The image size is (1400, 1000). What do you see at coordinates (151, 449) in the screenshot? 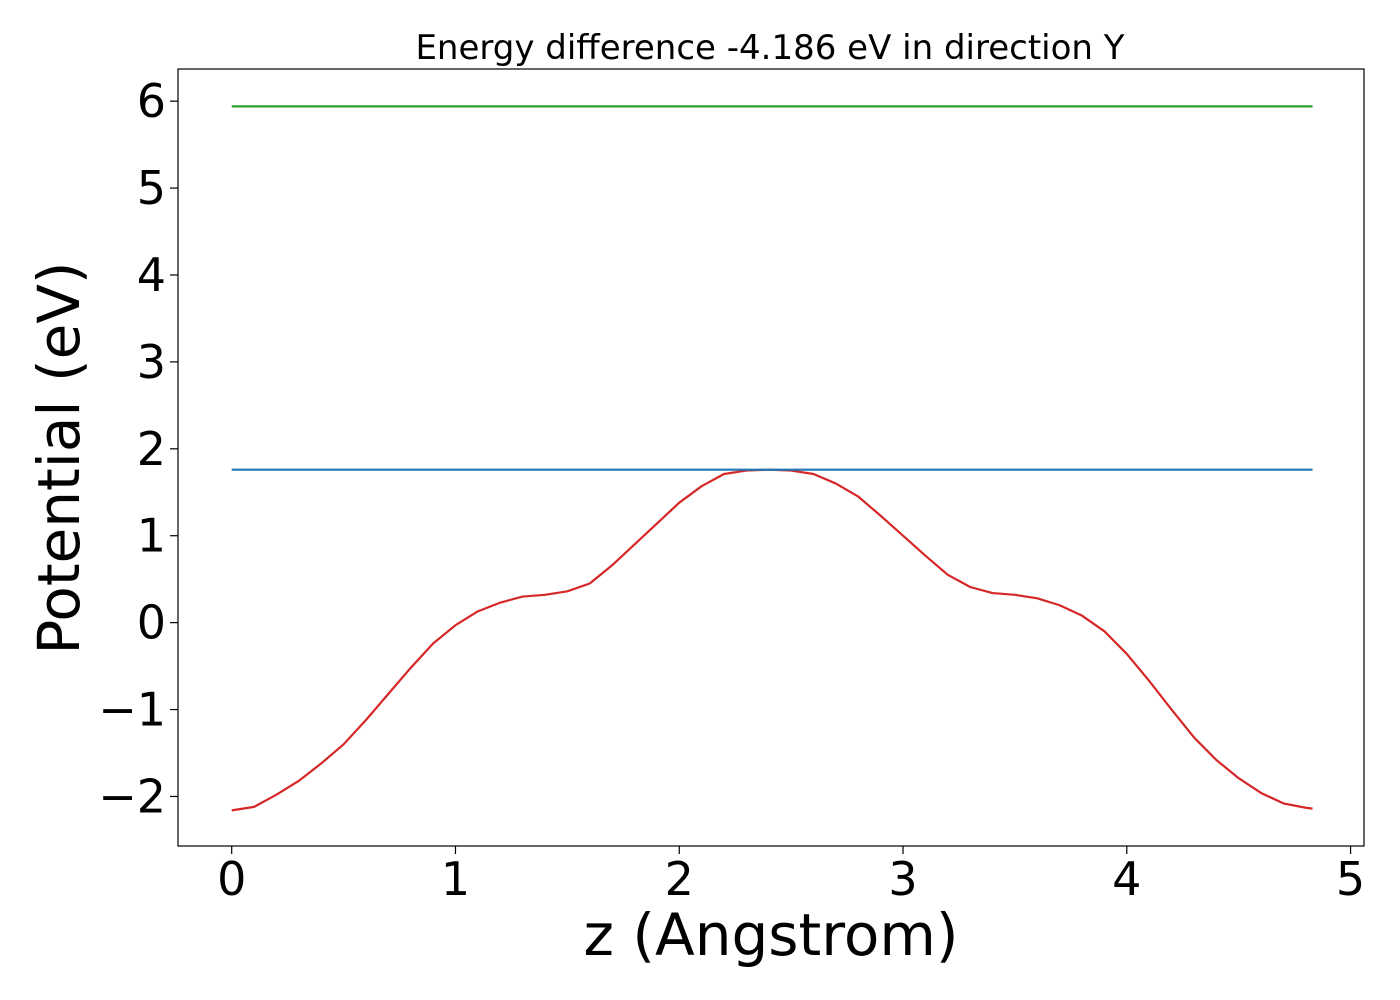
I see `y-tick-label: 2` at bounding box center [151, 449].